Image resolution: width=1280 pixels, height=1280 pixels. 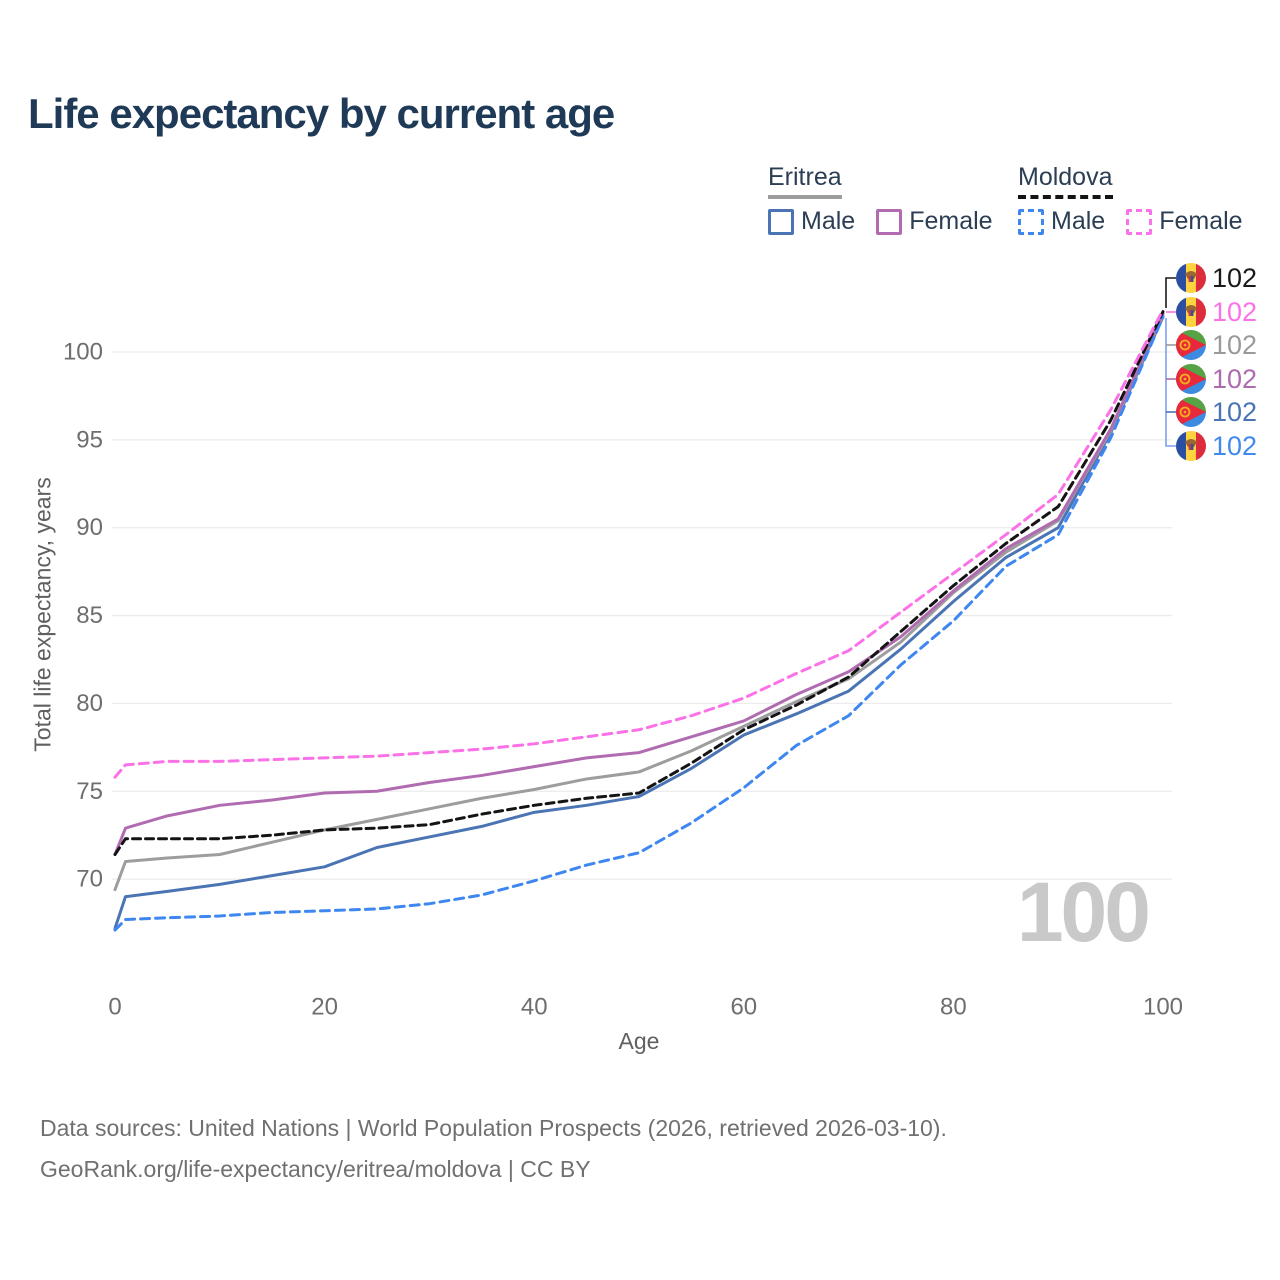 What do you see at coordinates (640, 203) in the screenshot?
I see `chart-legend: Eritrea Male Female Moldova Male Female` at bounding box center [640, 203].